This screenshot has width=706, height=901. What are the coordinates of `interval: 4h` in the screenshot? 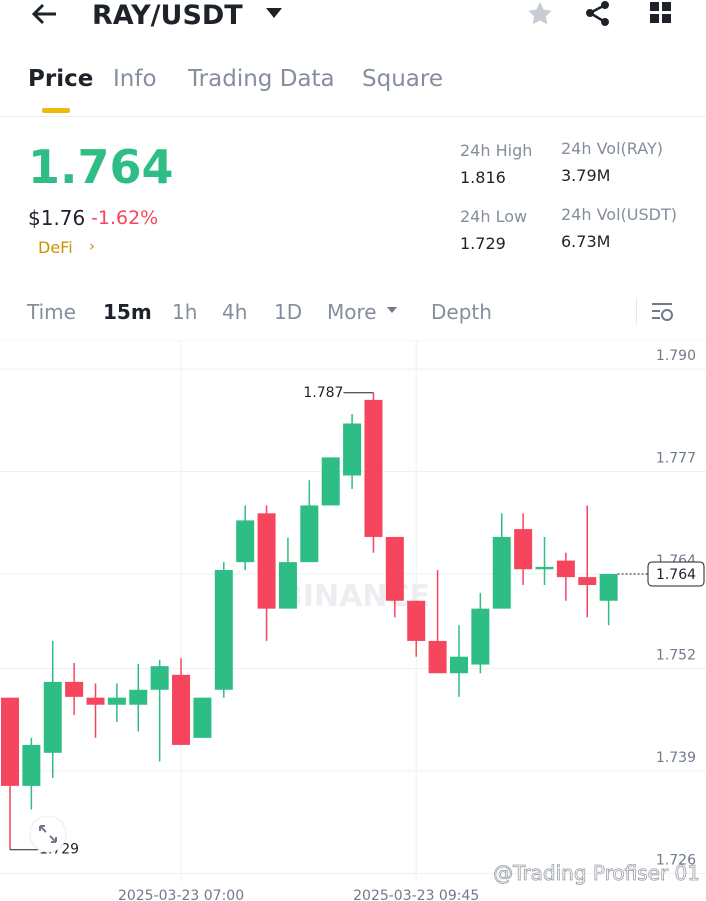 It's located at (235, 312).